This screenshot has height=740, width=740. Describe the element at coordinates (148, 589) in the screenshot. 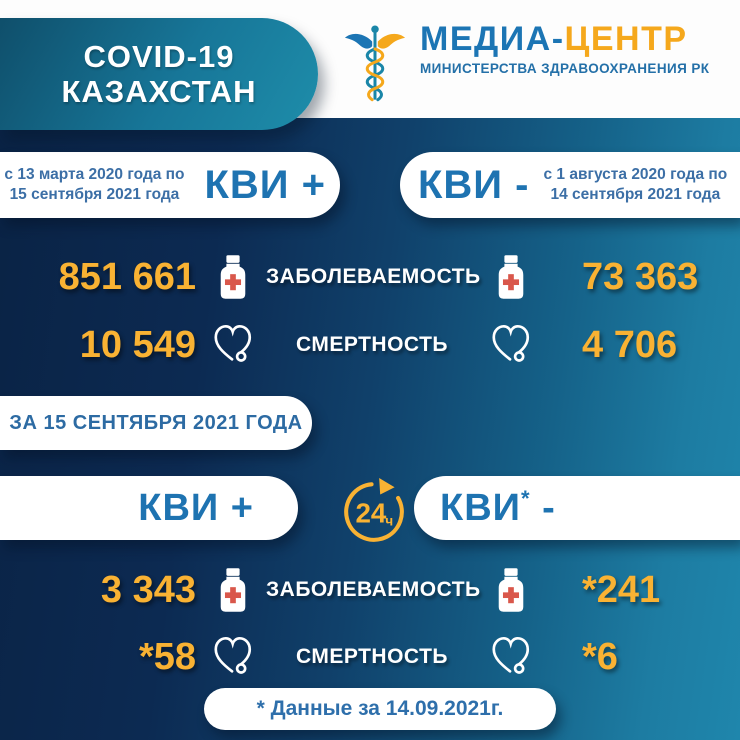

I see `daily-morbidity-kvi-plus-value: 3 343` at that location.